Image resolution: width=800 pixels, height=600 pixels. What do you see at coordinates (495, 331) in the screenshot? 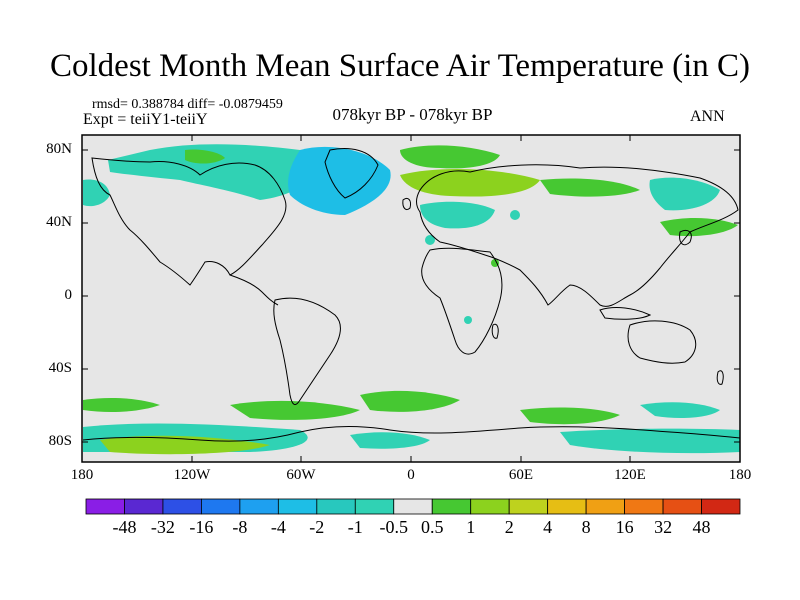
I see `madagascar-coastline` at bounding box center [495, 331].